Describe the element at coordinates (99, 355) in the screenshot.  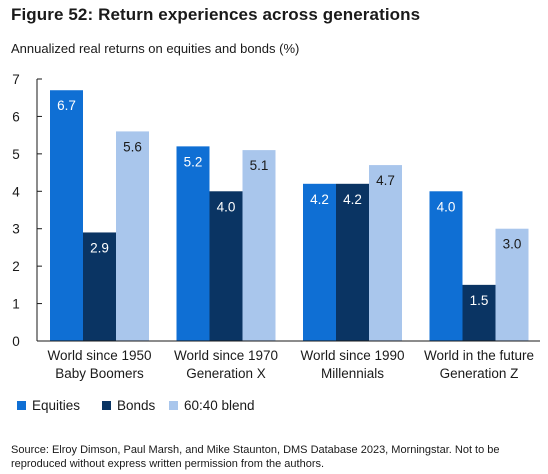
I see `x-category-label: World since 1950` at that location.